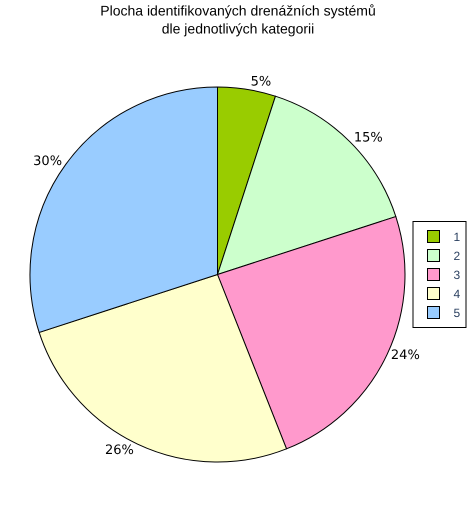  What do you see at coordinates (457, 275) in the screenshot?
I see `legend-label: 3` at bounding box center [457, 275].